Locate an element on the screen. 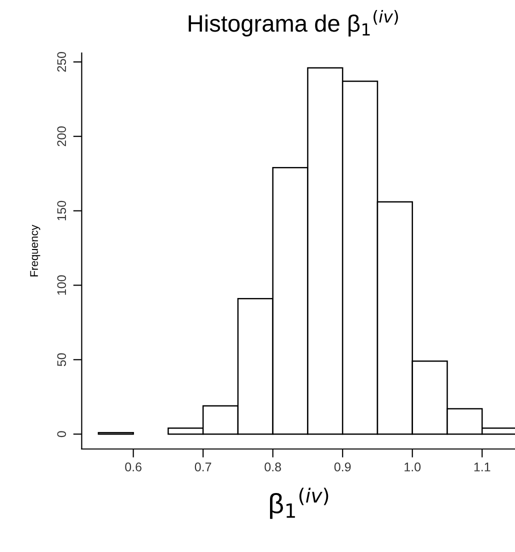 Image resolution: width=515 pixels, height=552 pixels. x-tick-label: 1.1 is located at coordinates (482, 467).